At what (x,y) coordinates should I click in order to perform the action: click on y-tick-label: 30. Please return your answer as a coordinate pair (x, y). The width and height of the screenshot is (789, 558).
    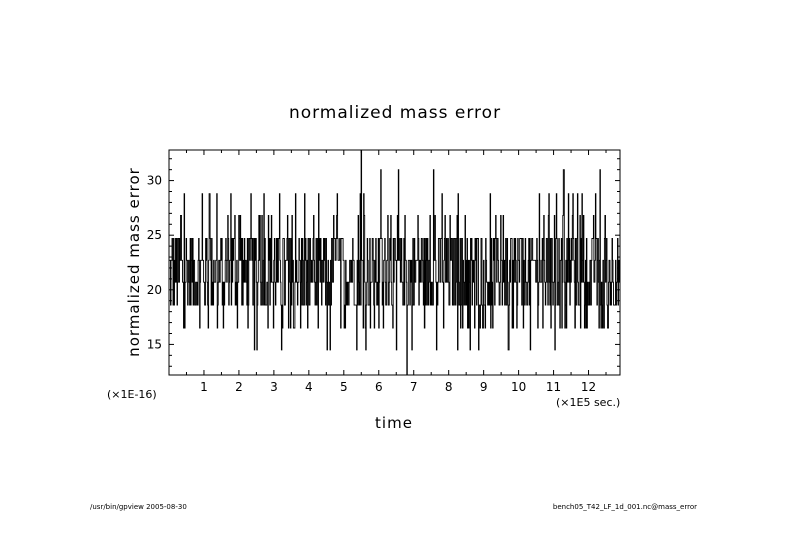
    Looking at the image, I should click on (154, 181).